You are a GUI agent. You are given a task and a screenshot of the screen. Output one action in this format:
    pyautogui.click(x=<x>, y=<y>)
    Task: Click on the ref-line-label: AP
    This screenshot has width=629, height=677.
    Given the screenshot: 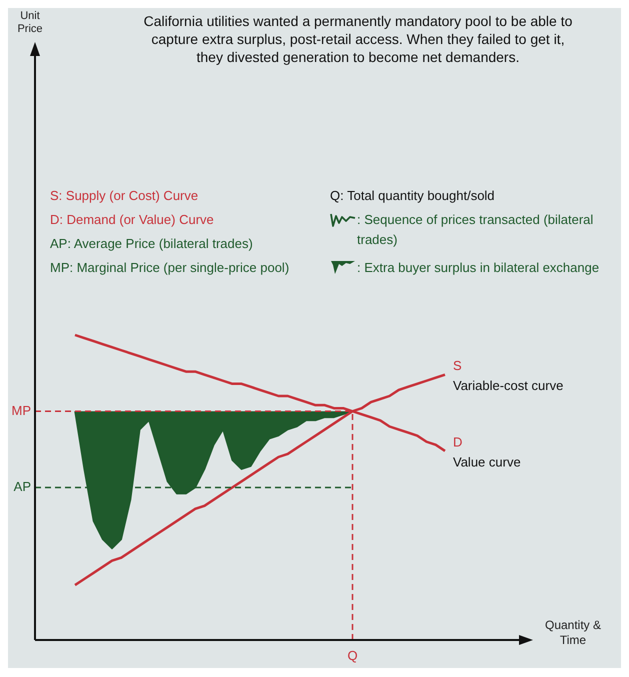 What is the action you would take?
    pyautogui.click(x=22, y=486)
    